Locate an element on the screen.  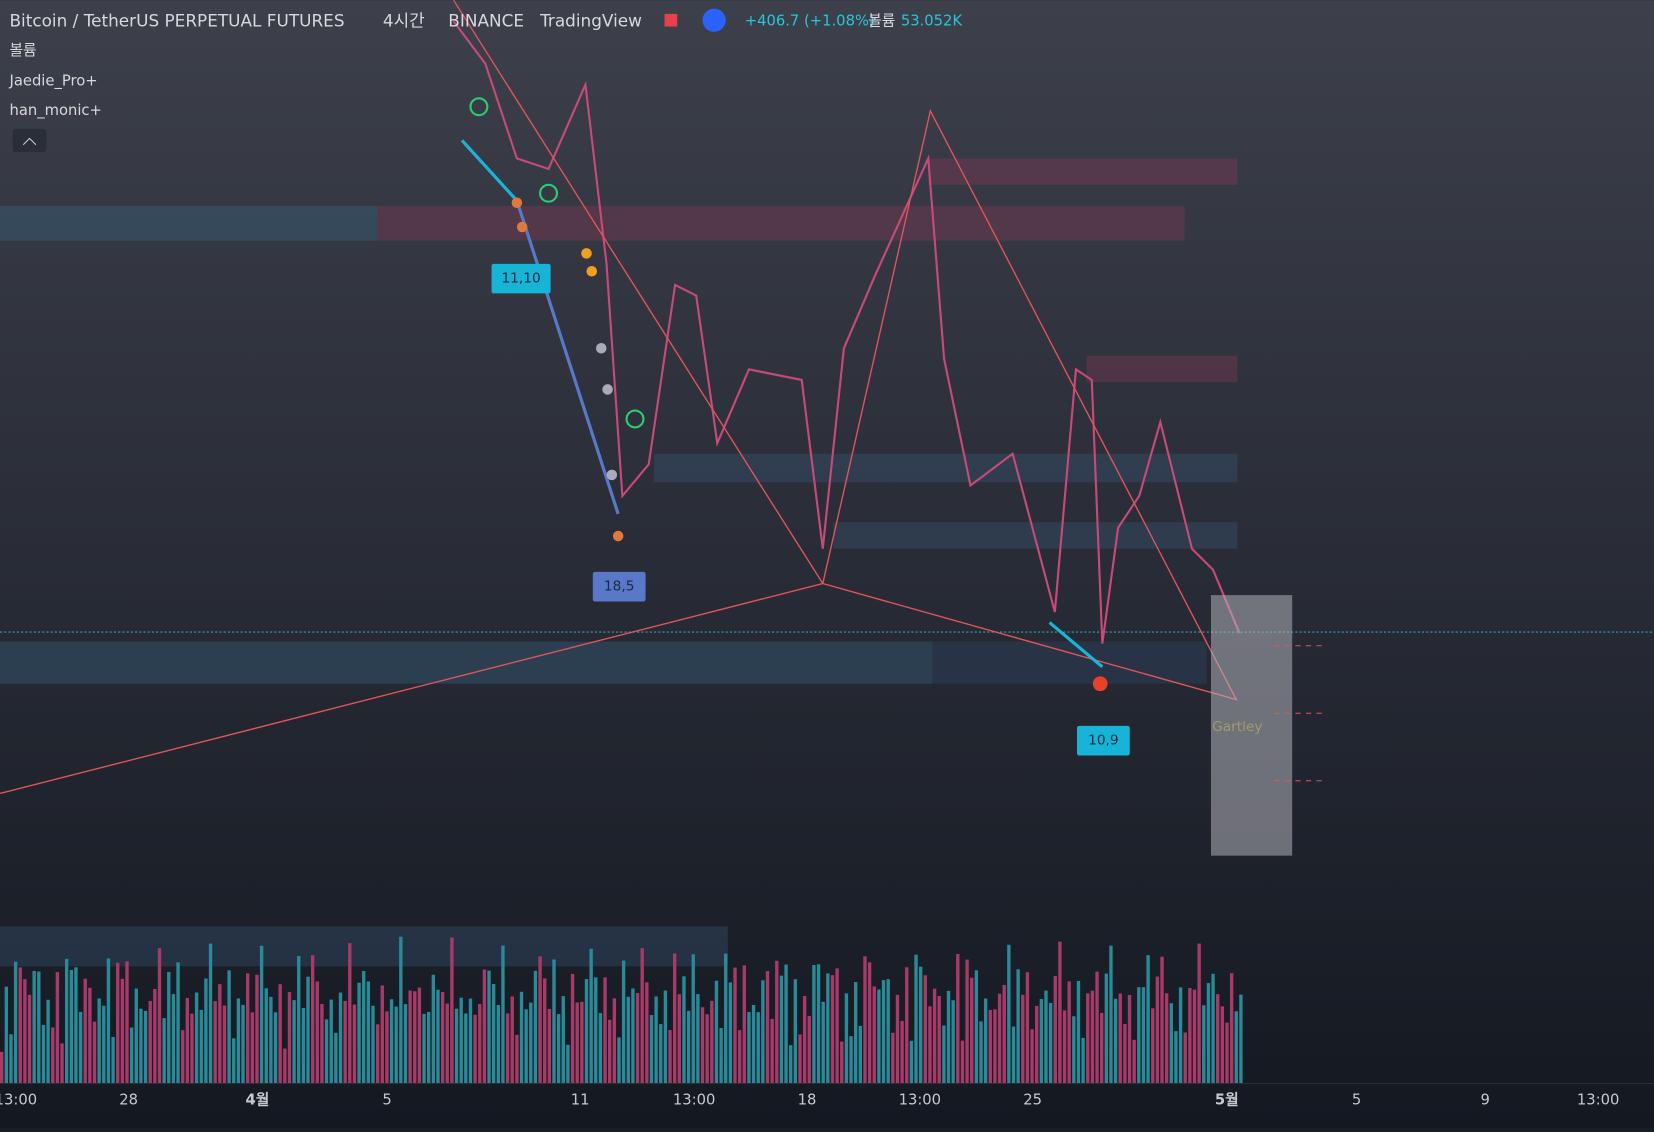
signal is located at coordinates (635, 419).